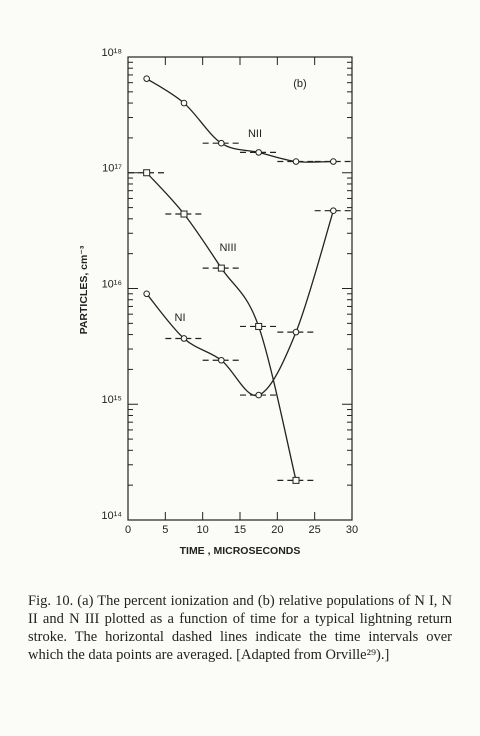  I want to click on x-tick-label: 25, so click(315, 530).